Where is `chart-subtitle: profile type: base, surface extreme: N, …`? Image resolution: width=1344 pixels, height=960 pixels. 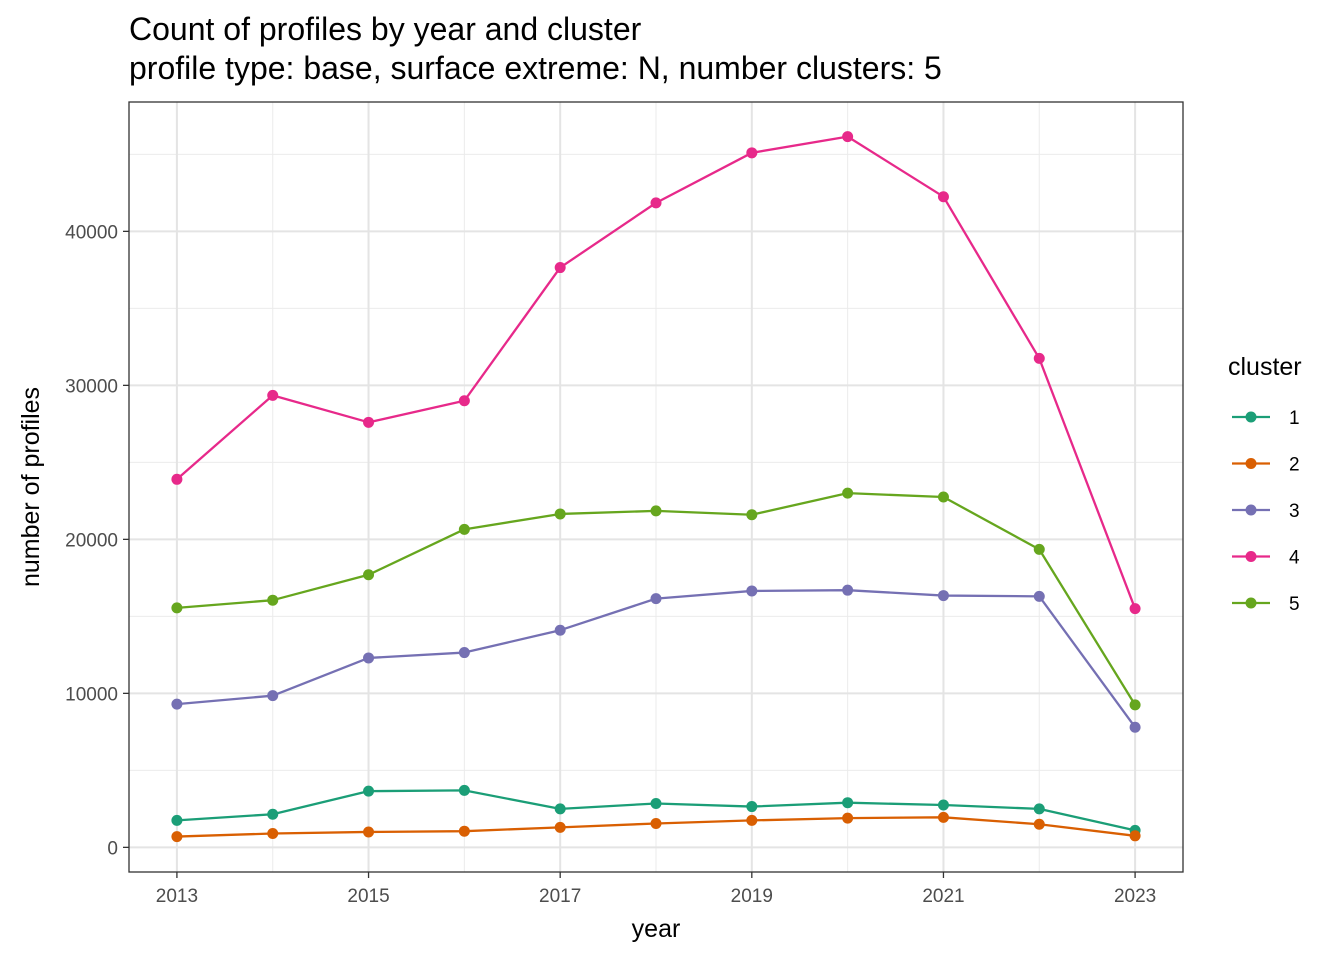 chart-subtitle: profile type: base, surface extreme: N, … is located at coordinates (535, 68).